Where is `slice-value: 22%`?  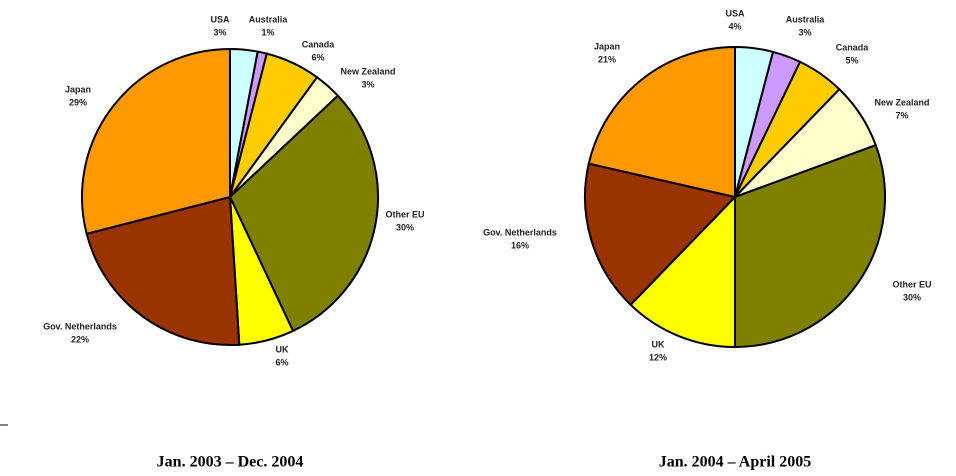
slice-value: 22% is located at coordinates (80, 339).